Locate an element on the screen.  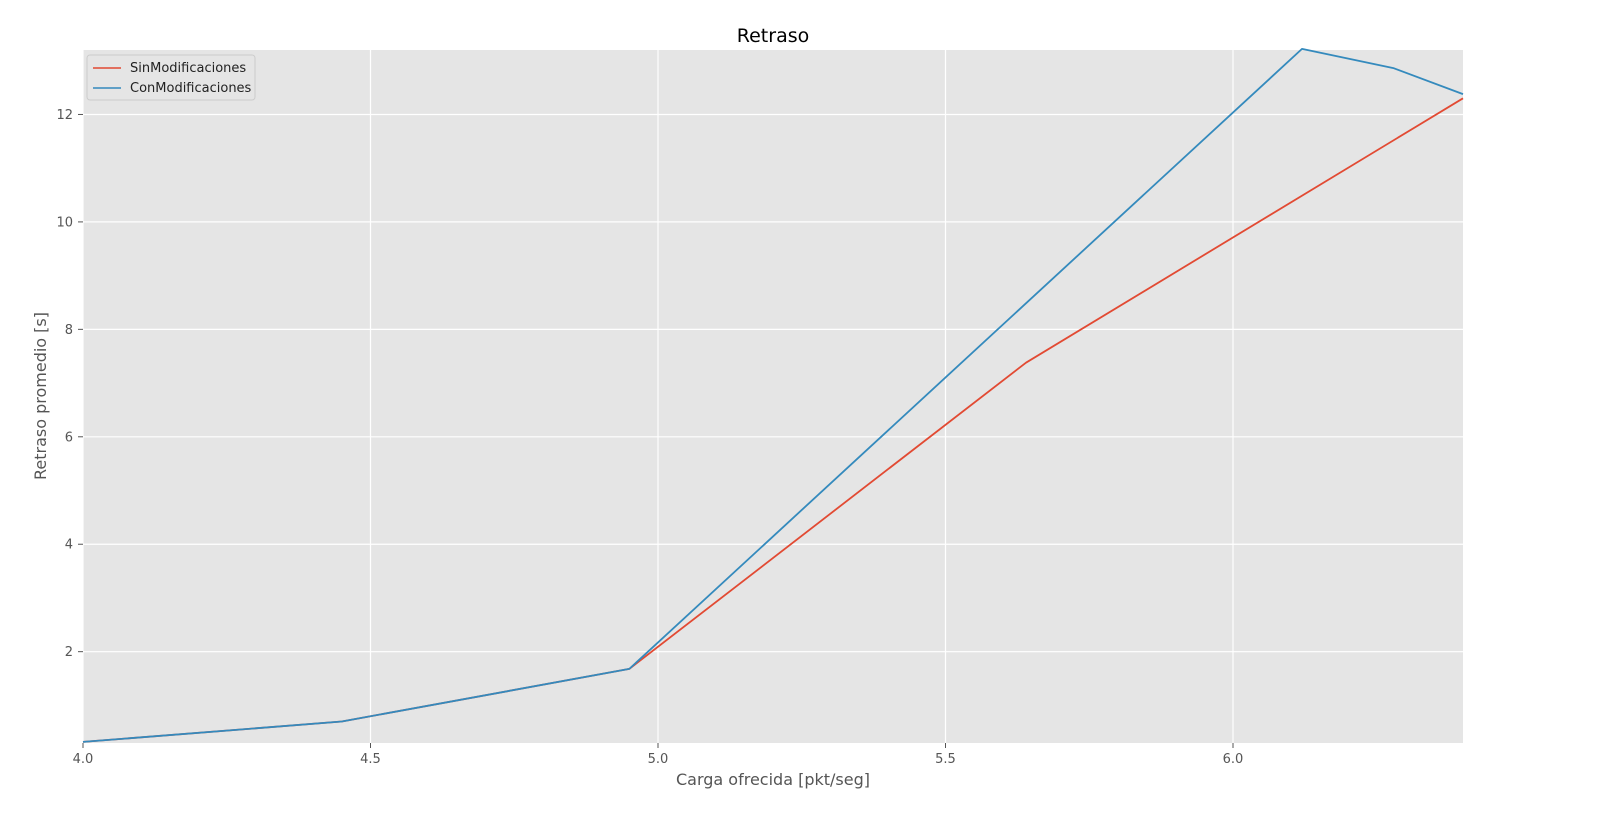
legend-box is located at coordinates (171, 77).